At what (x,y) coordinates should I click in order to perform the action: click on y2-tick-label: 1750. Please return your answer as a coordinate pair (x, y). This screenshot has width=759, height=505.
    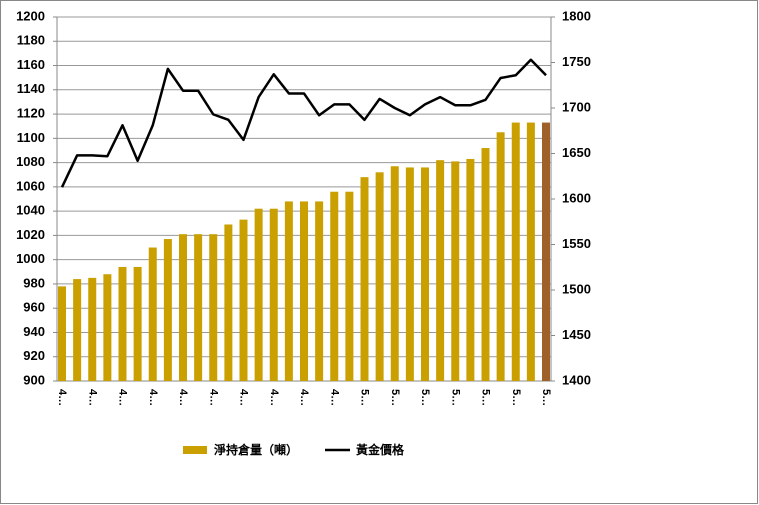
    Looking at the image, I should click on (576, 61).